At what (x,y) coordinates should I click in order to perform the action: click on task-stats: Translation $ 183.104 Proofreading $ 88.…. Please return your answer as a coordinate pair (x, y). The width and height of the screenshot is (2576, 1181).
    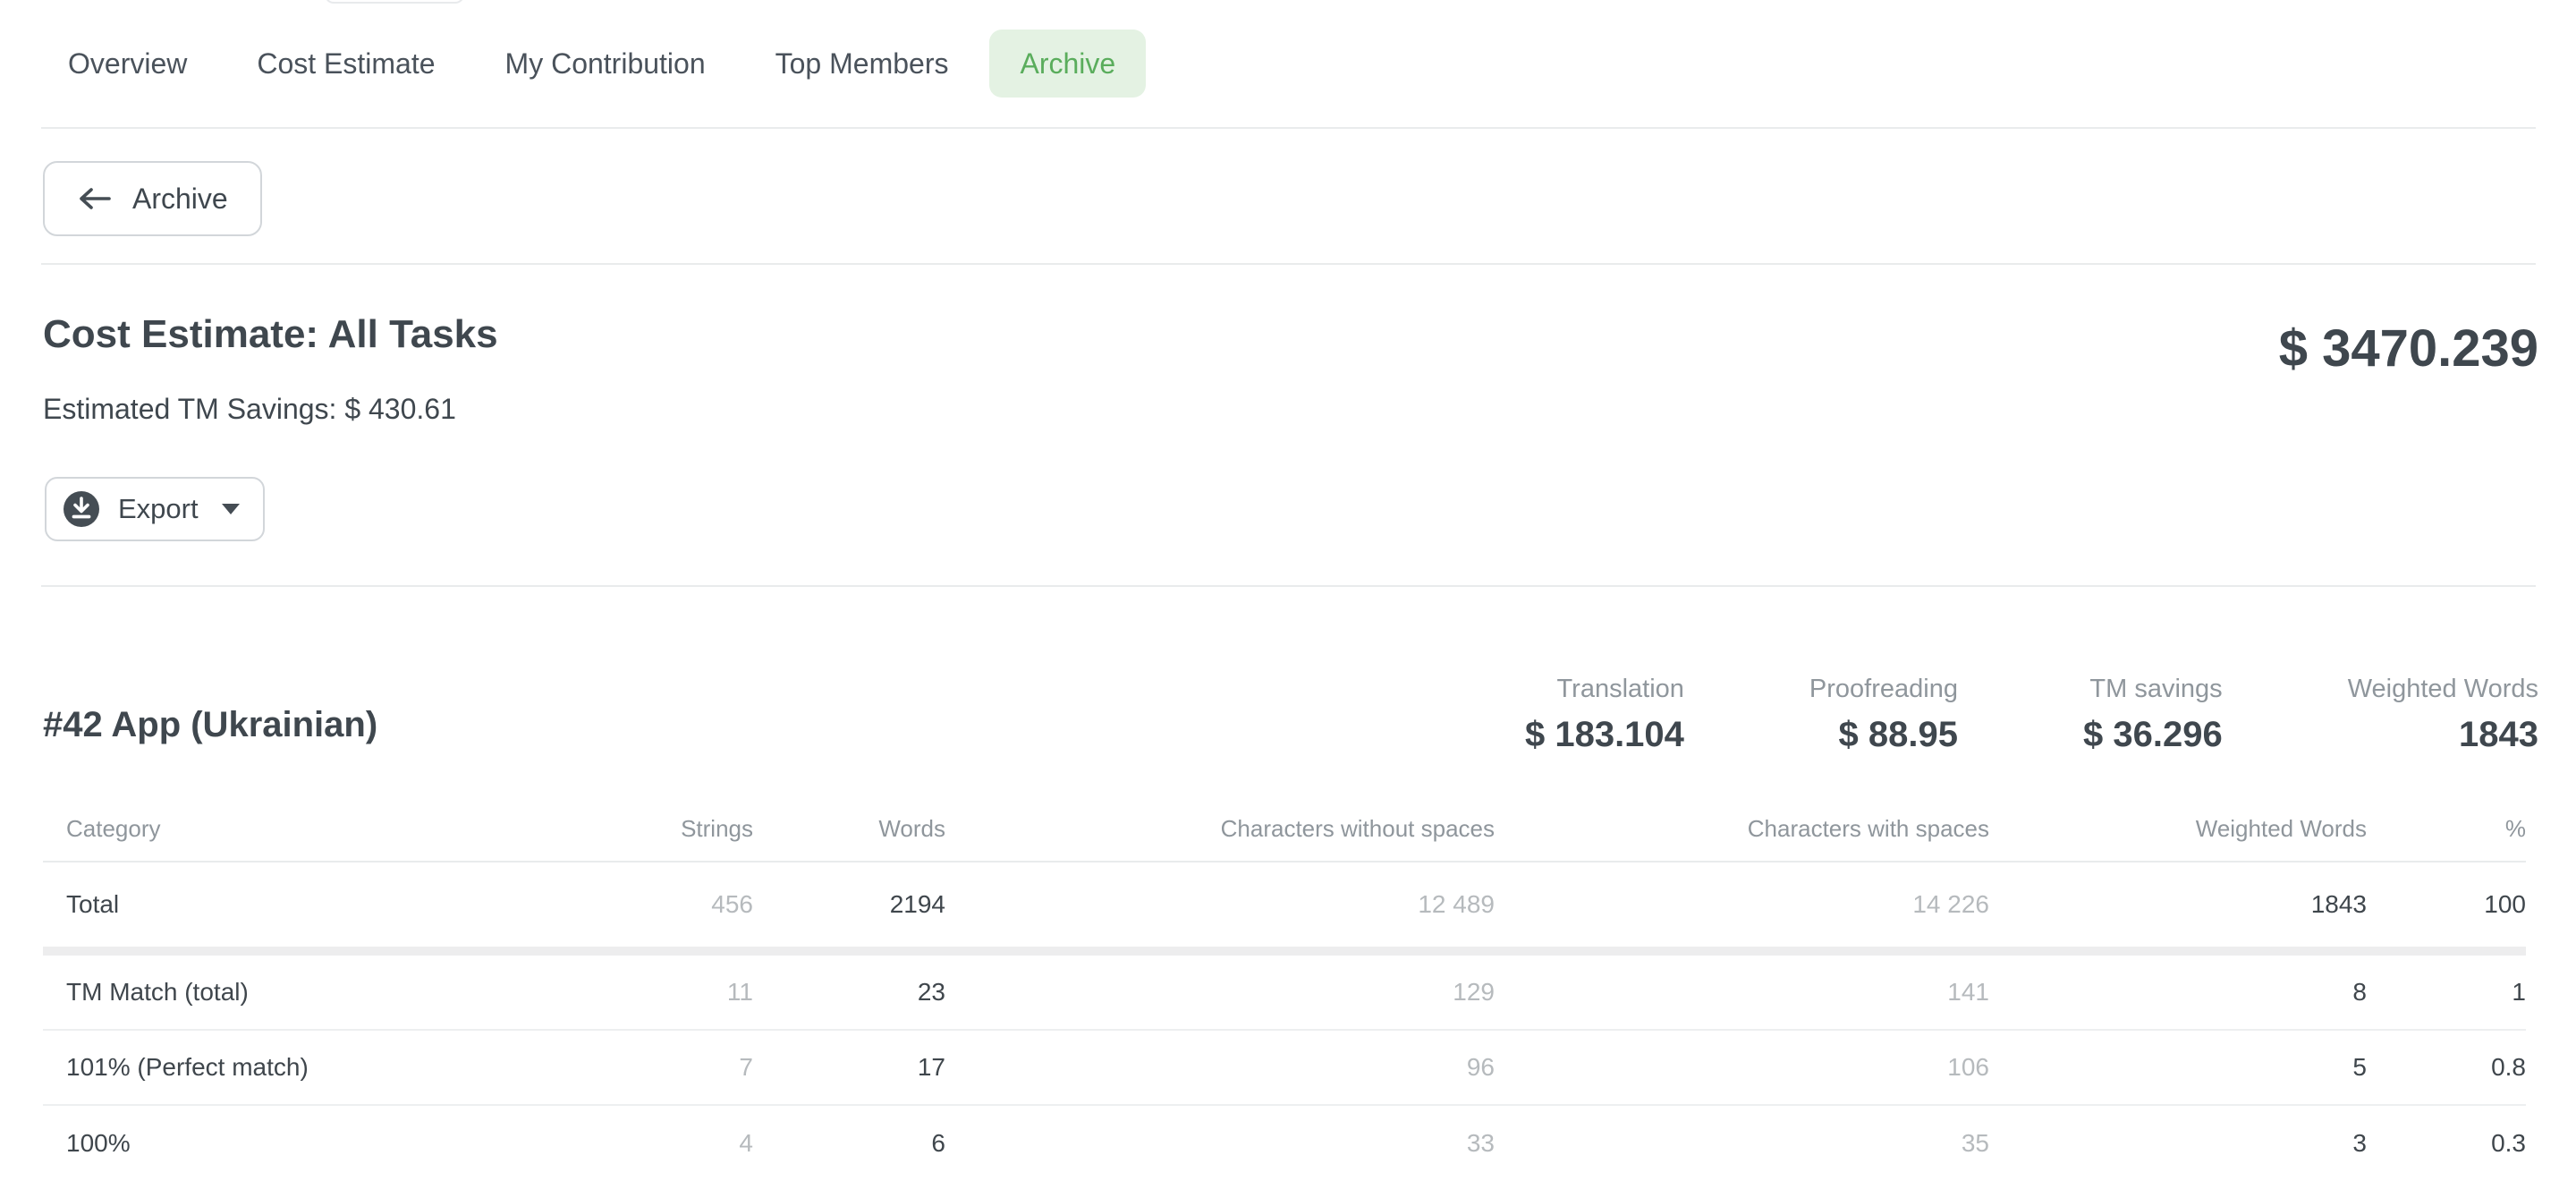
    Looking at the image, I should click on (2031, 714).